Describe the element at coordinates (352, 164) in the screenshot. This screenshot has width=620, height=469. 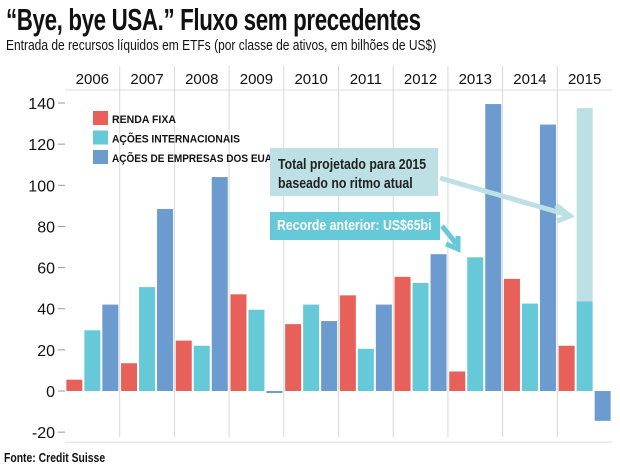
I see `annotation-projection-line1: Total projetado para 2015` at that location.